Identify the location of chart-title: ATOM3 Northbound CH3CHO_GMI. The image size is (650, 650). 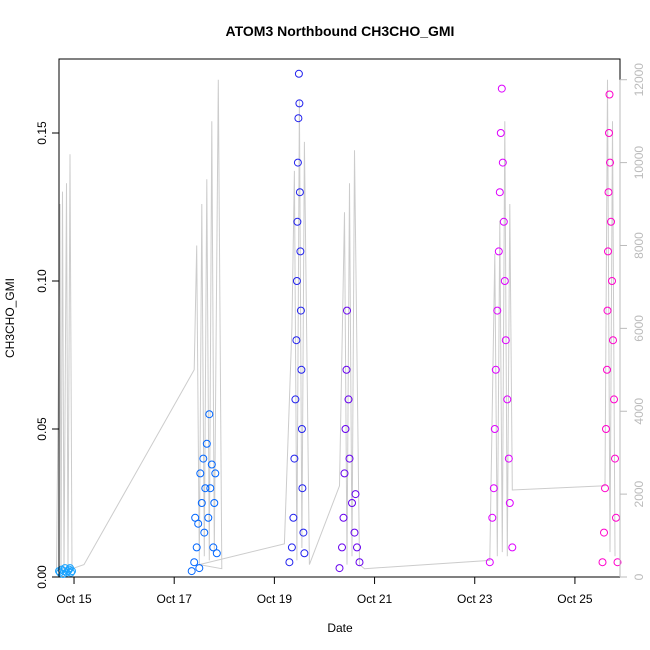
(340, 31).